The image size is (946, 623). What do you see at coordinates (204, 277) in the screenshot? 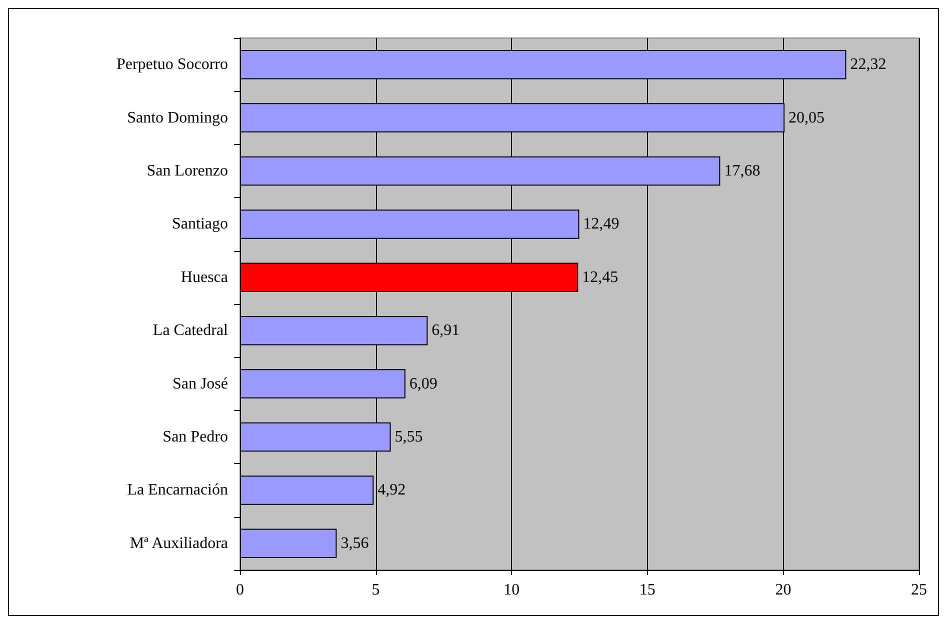
I see `y-tick-label: Huesca` at bounding box center [204, 277].